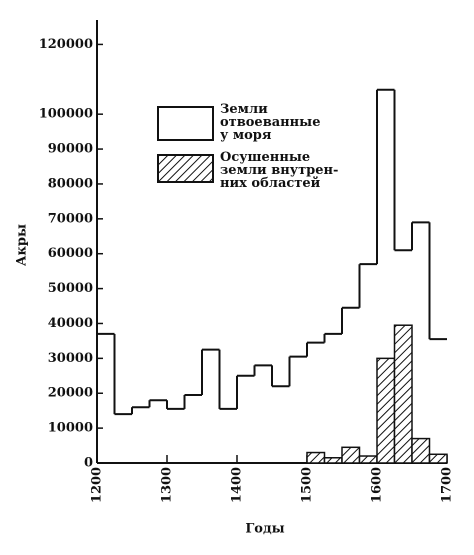  I want to click on y-tick-label: 0, so click(88, 463).